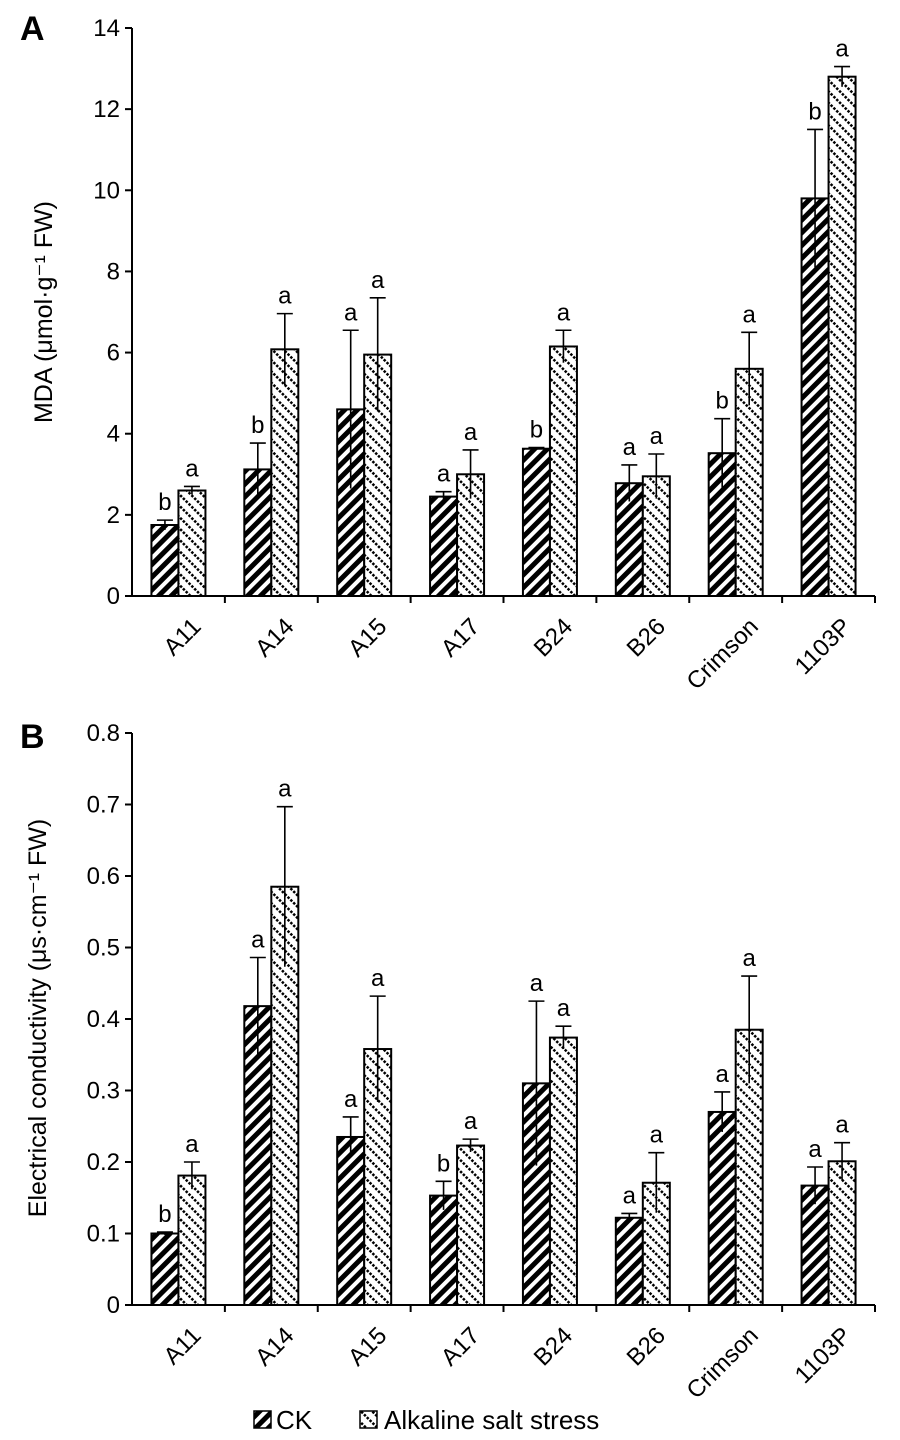 This screenshot has width=900, height=1440. I want to click on panel-b-significance-letter-alkaline-salt-stress-a11: a, so click(192, 1144).